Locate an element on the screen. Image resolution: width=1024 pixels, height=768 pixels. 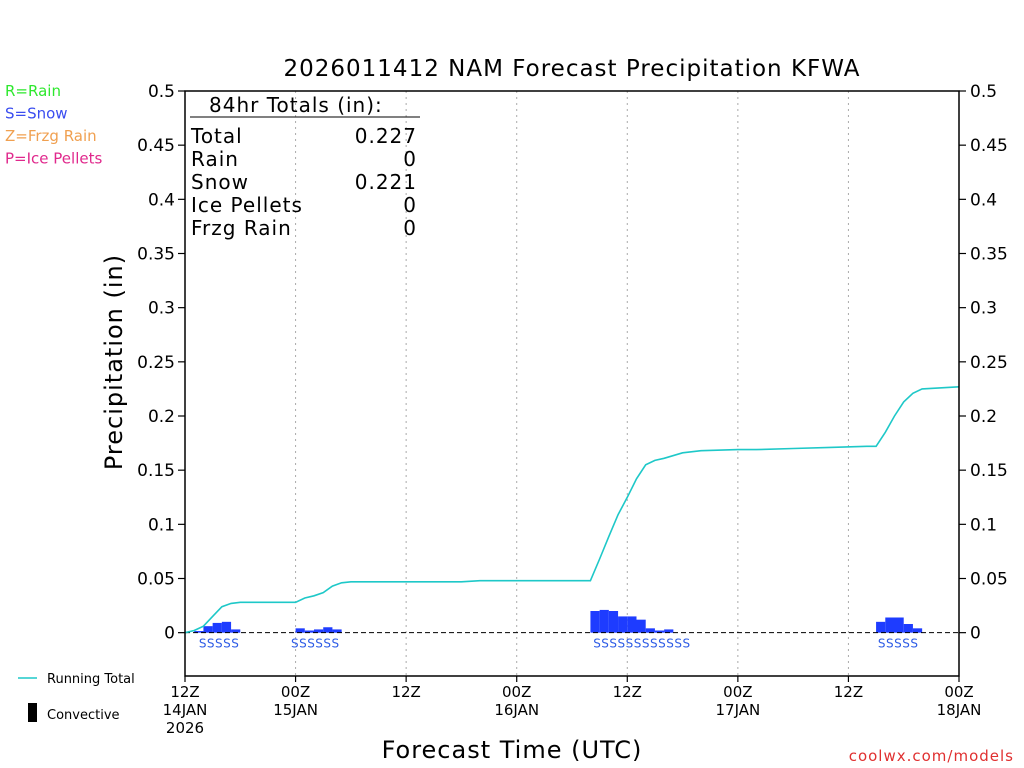
y-tick-label-right: 0.35 is located at coordinates (989, 255).